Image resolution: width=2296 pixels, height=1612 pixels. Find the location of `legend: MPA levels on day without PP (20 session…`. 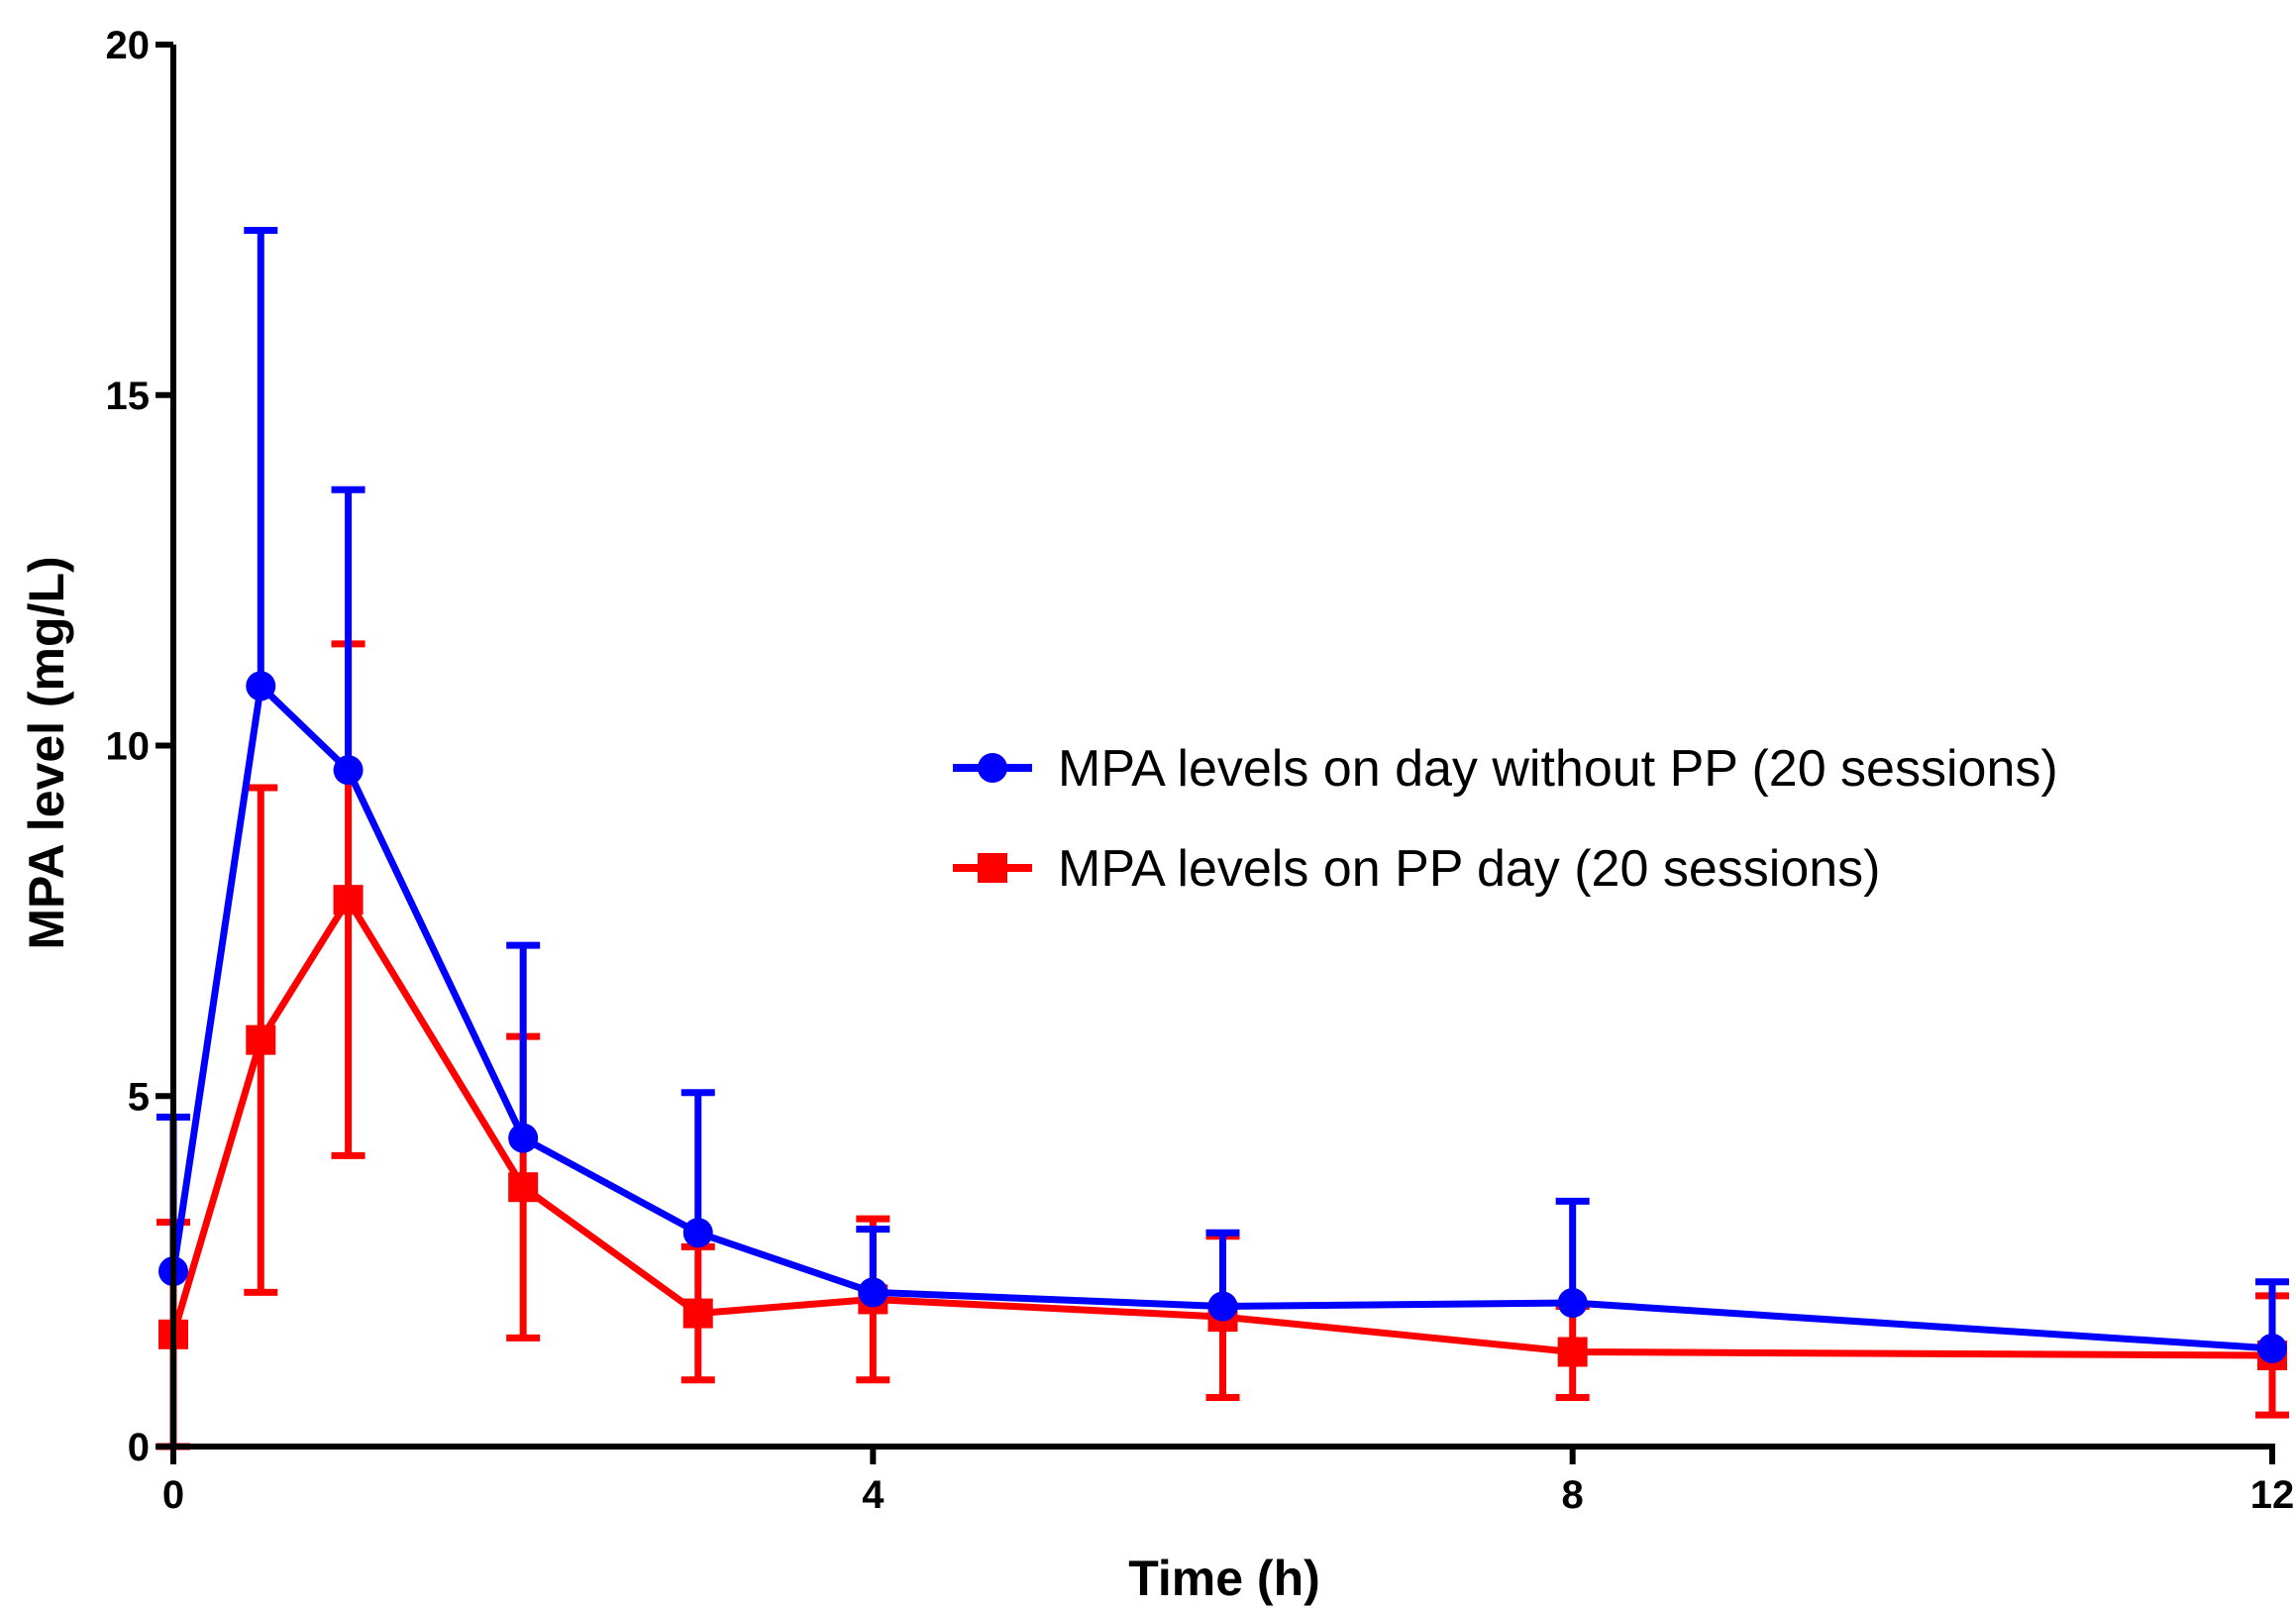

legend: MPA levels on day without PP (20 session… is located at coordinates (1505, 819).